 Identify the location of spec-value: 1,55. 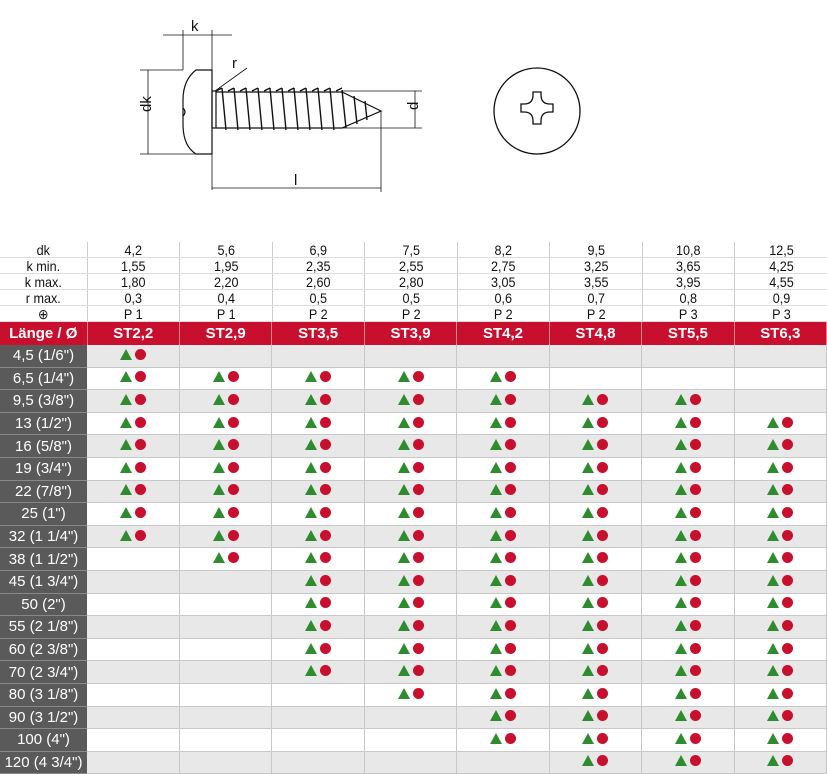
(133, 265).